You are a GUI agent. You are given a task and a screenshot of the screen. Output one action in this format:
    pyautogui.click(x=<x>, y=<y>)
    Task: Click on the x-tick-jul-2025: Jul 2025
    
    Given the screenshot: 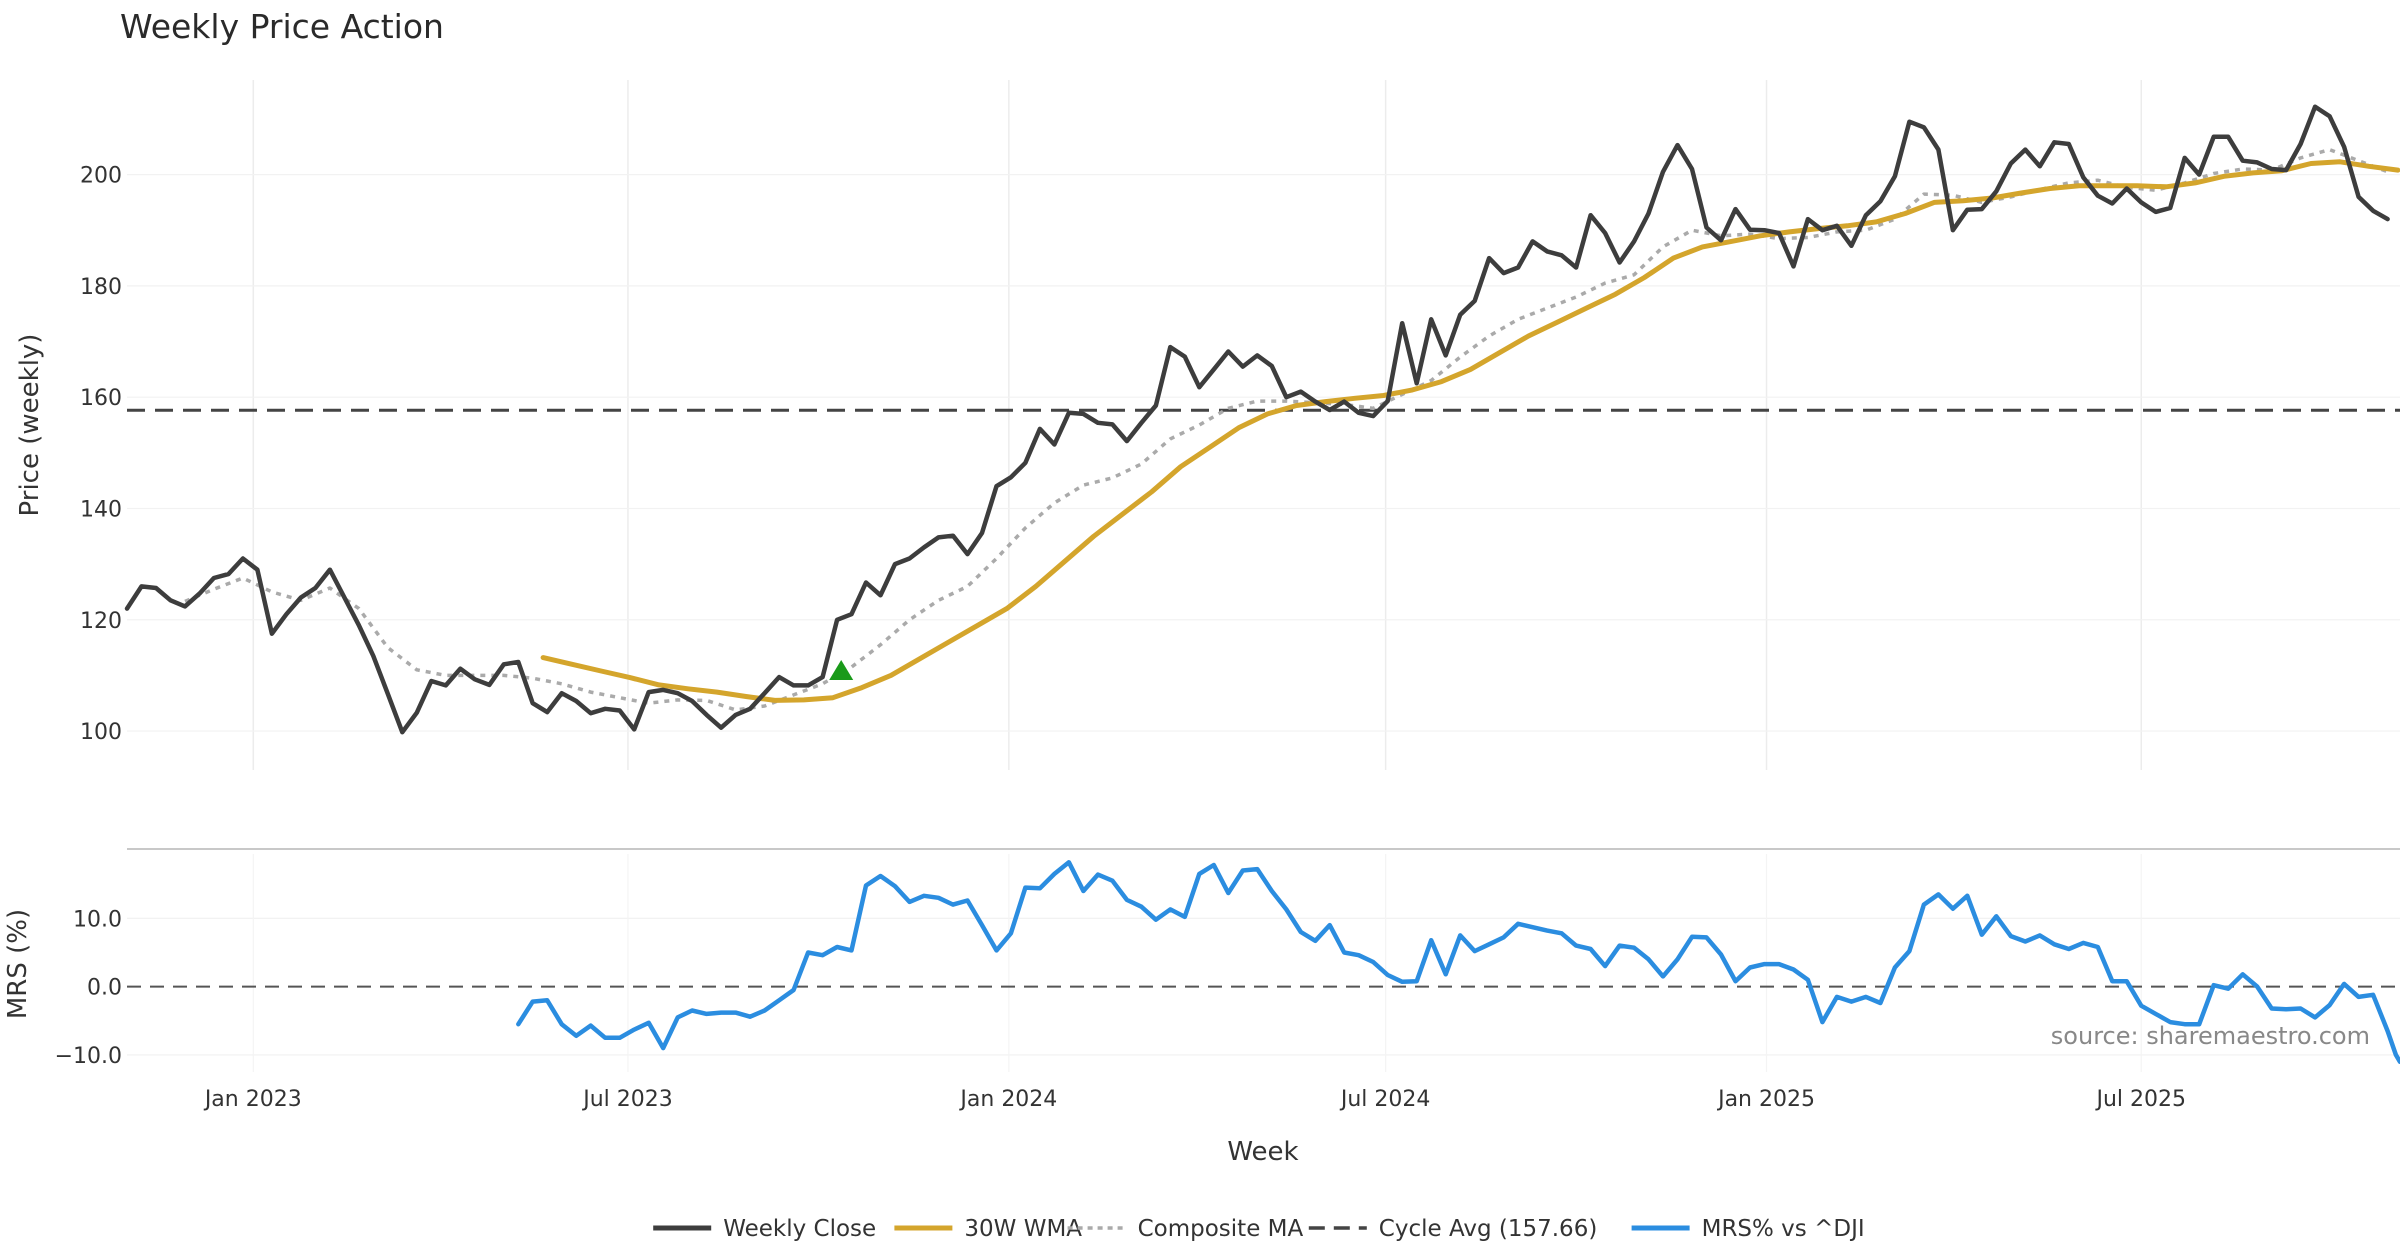 What is the action you would take?
    pyautogui.click(x=2140, y=1099)
    